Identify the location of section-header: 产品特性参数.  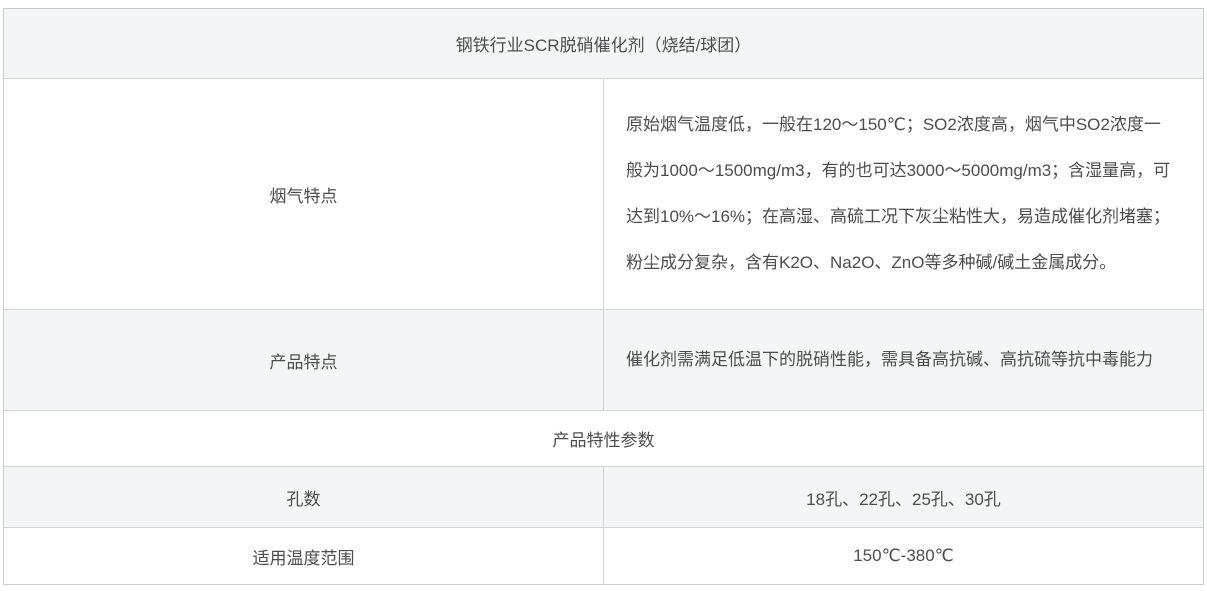
(603, 440).